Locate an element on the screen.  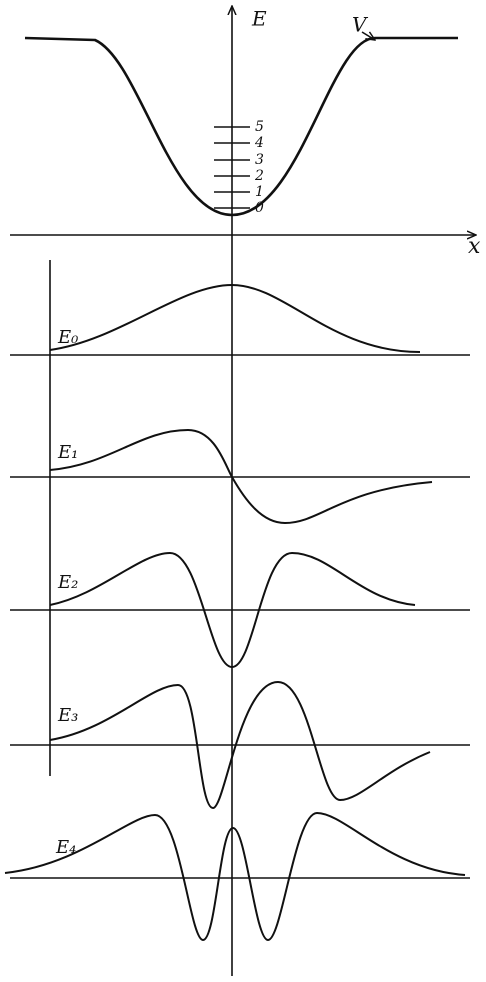
state-label: E₀ is located at coordinates (67, 337).